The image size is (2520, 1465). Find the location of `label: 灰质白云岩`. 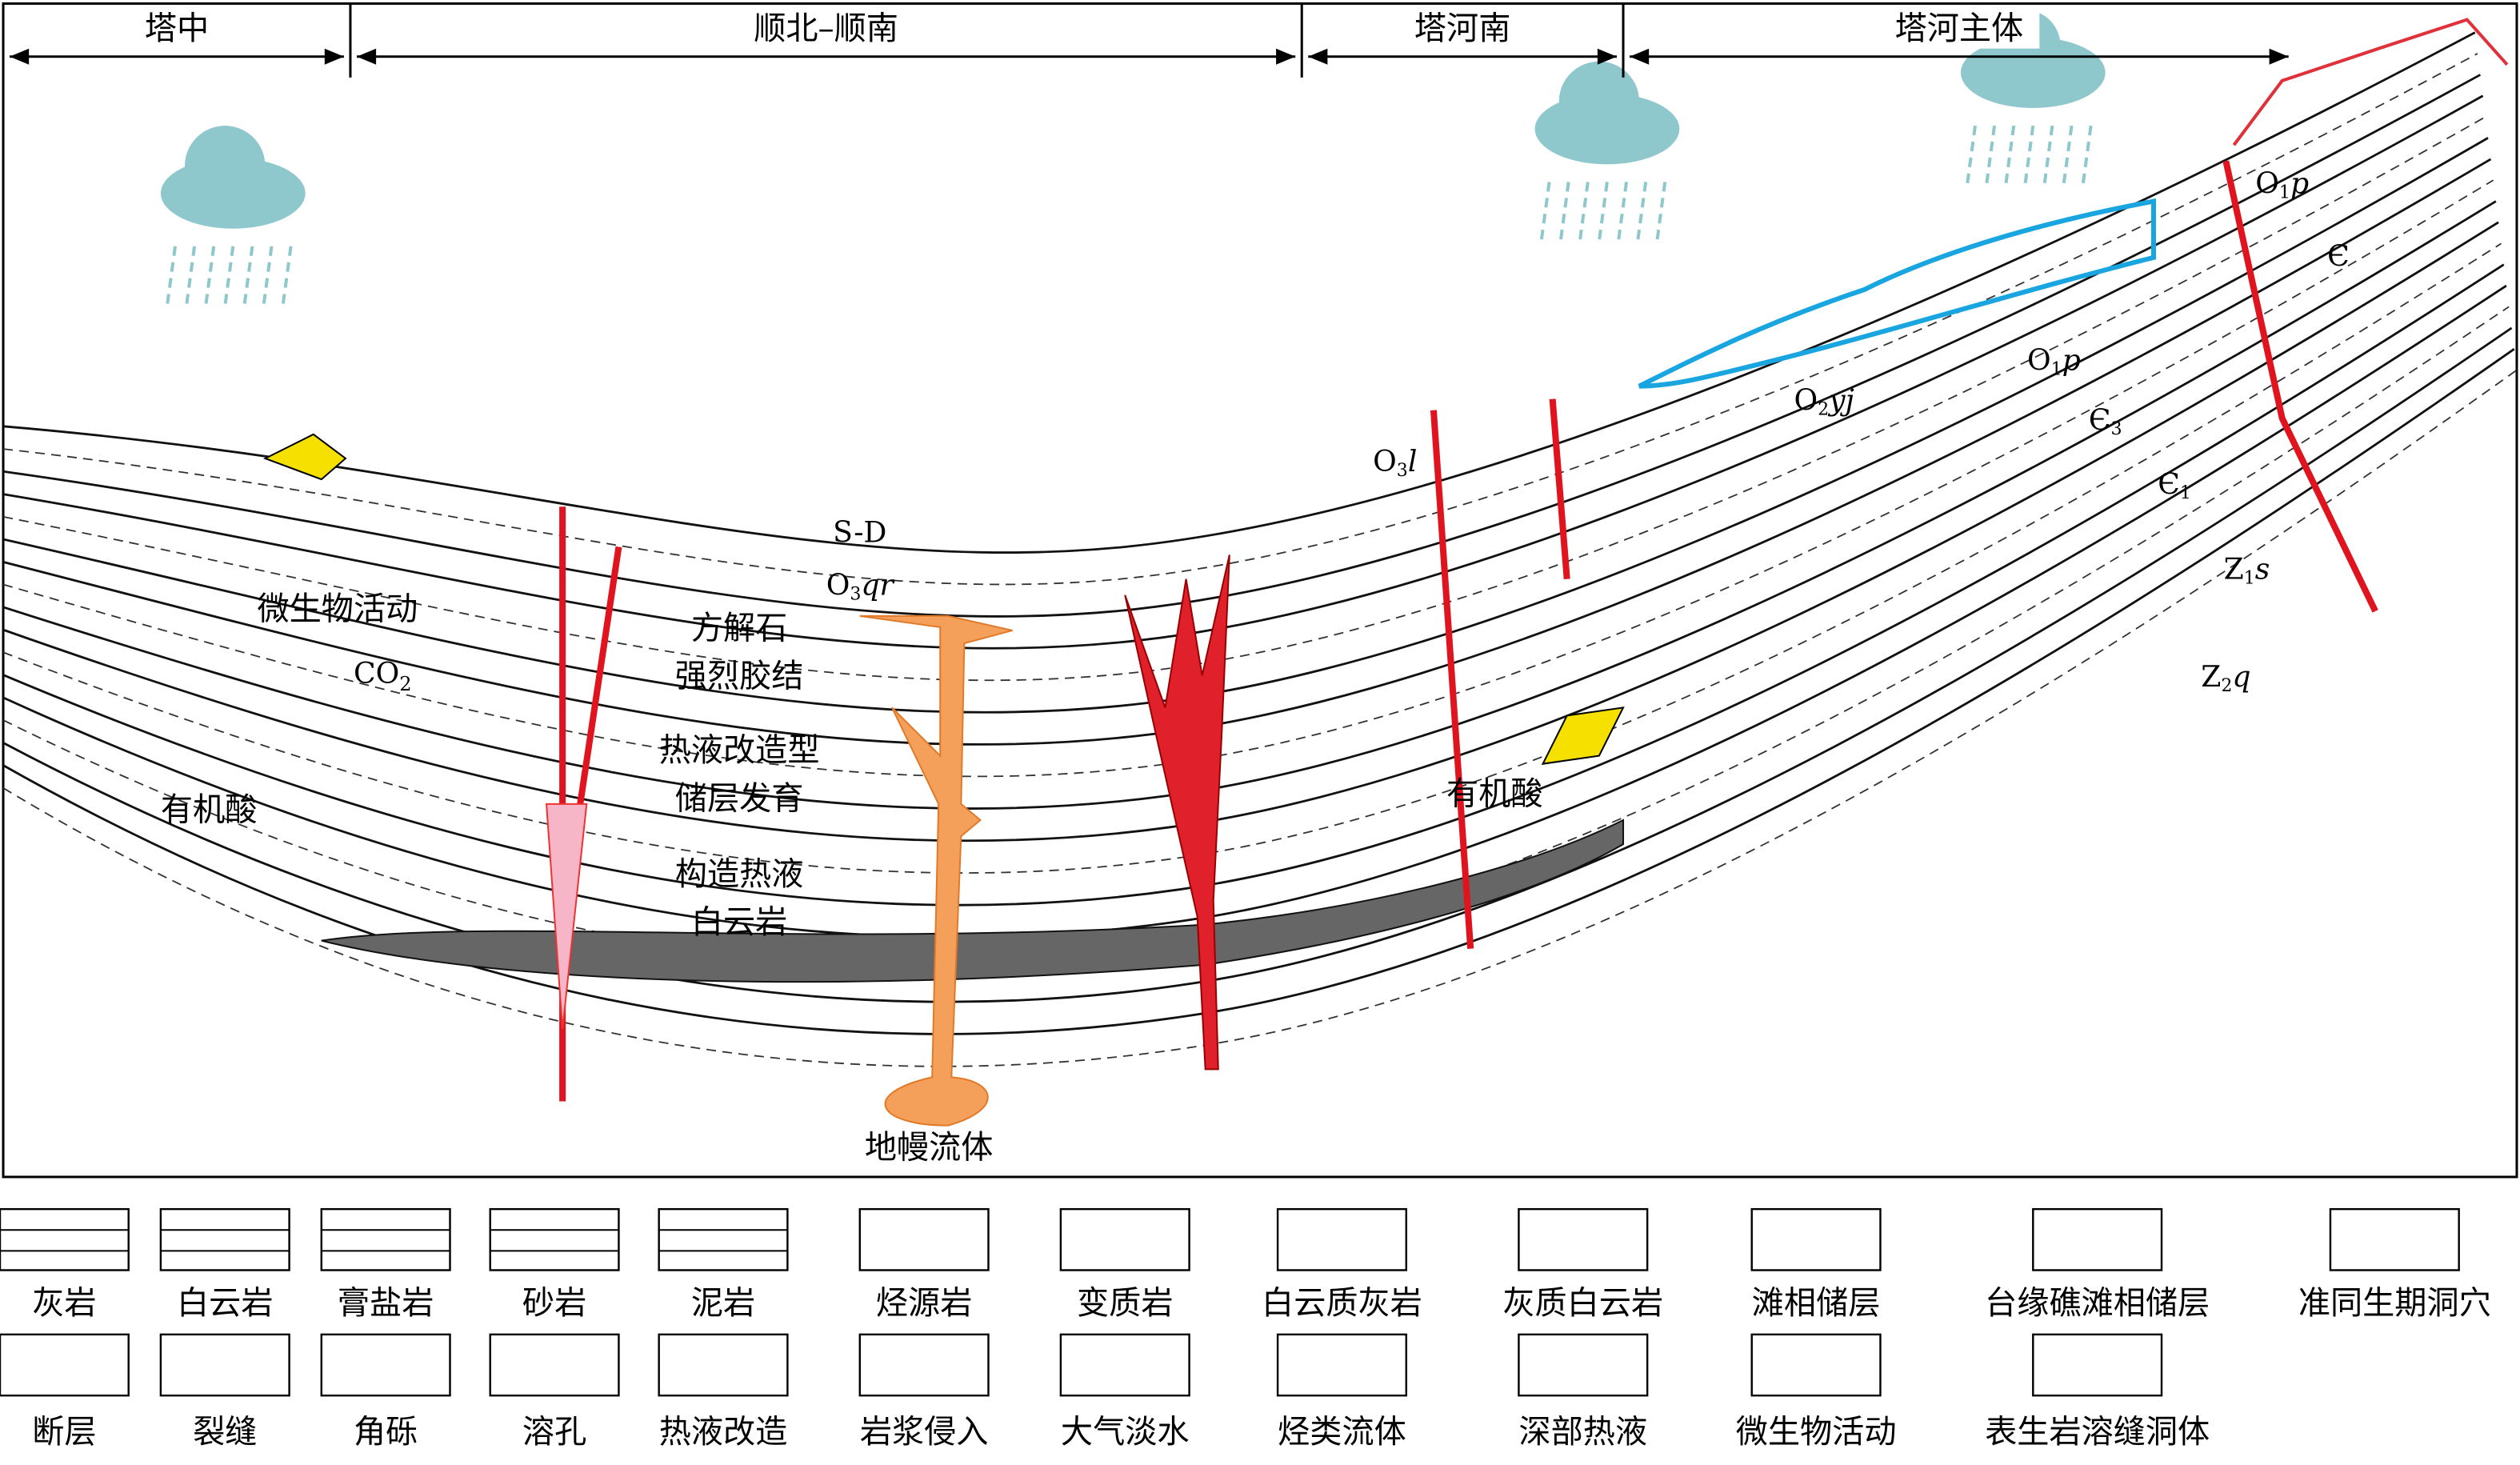

label: 灰质白云岩 is located at coordinates (1582, 1303).